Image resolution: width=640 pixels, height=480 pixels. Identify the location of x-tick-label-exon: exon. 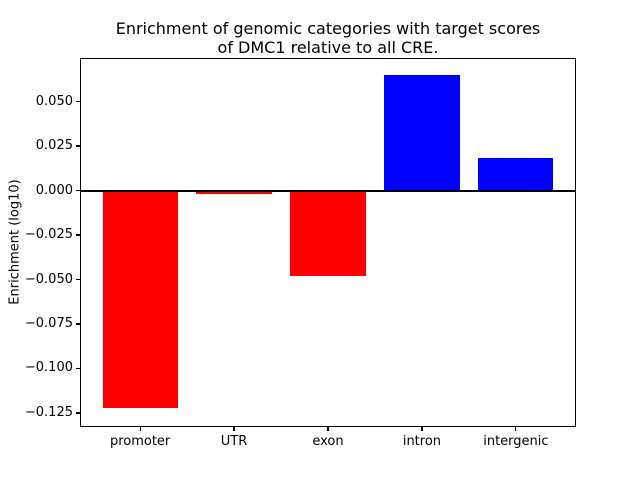
(328, 442).